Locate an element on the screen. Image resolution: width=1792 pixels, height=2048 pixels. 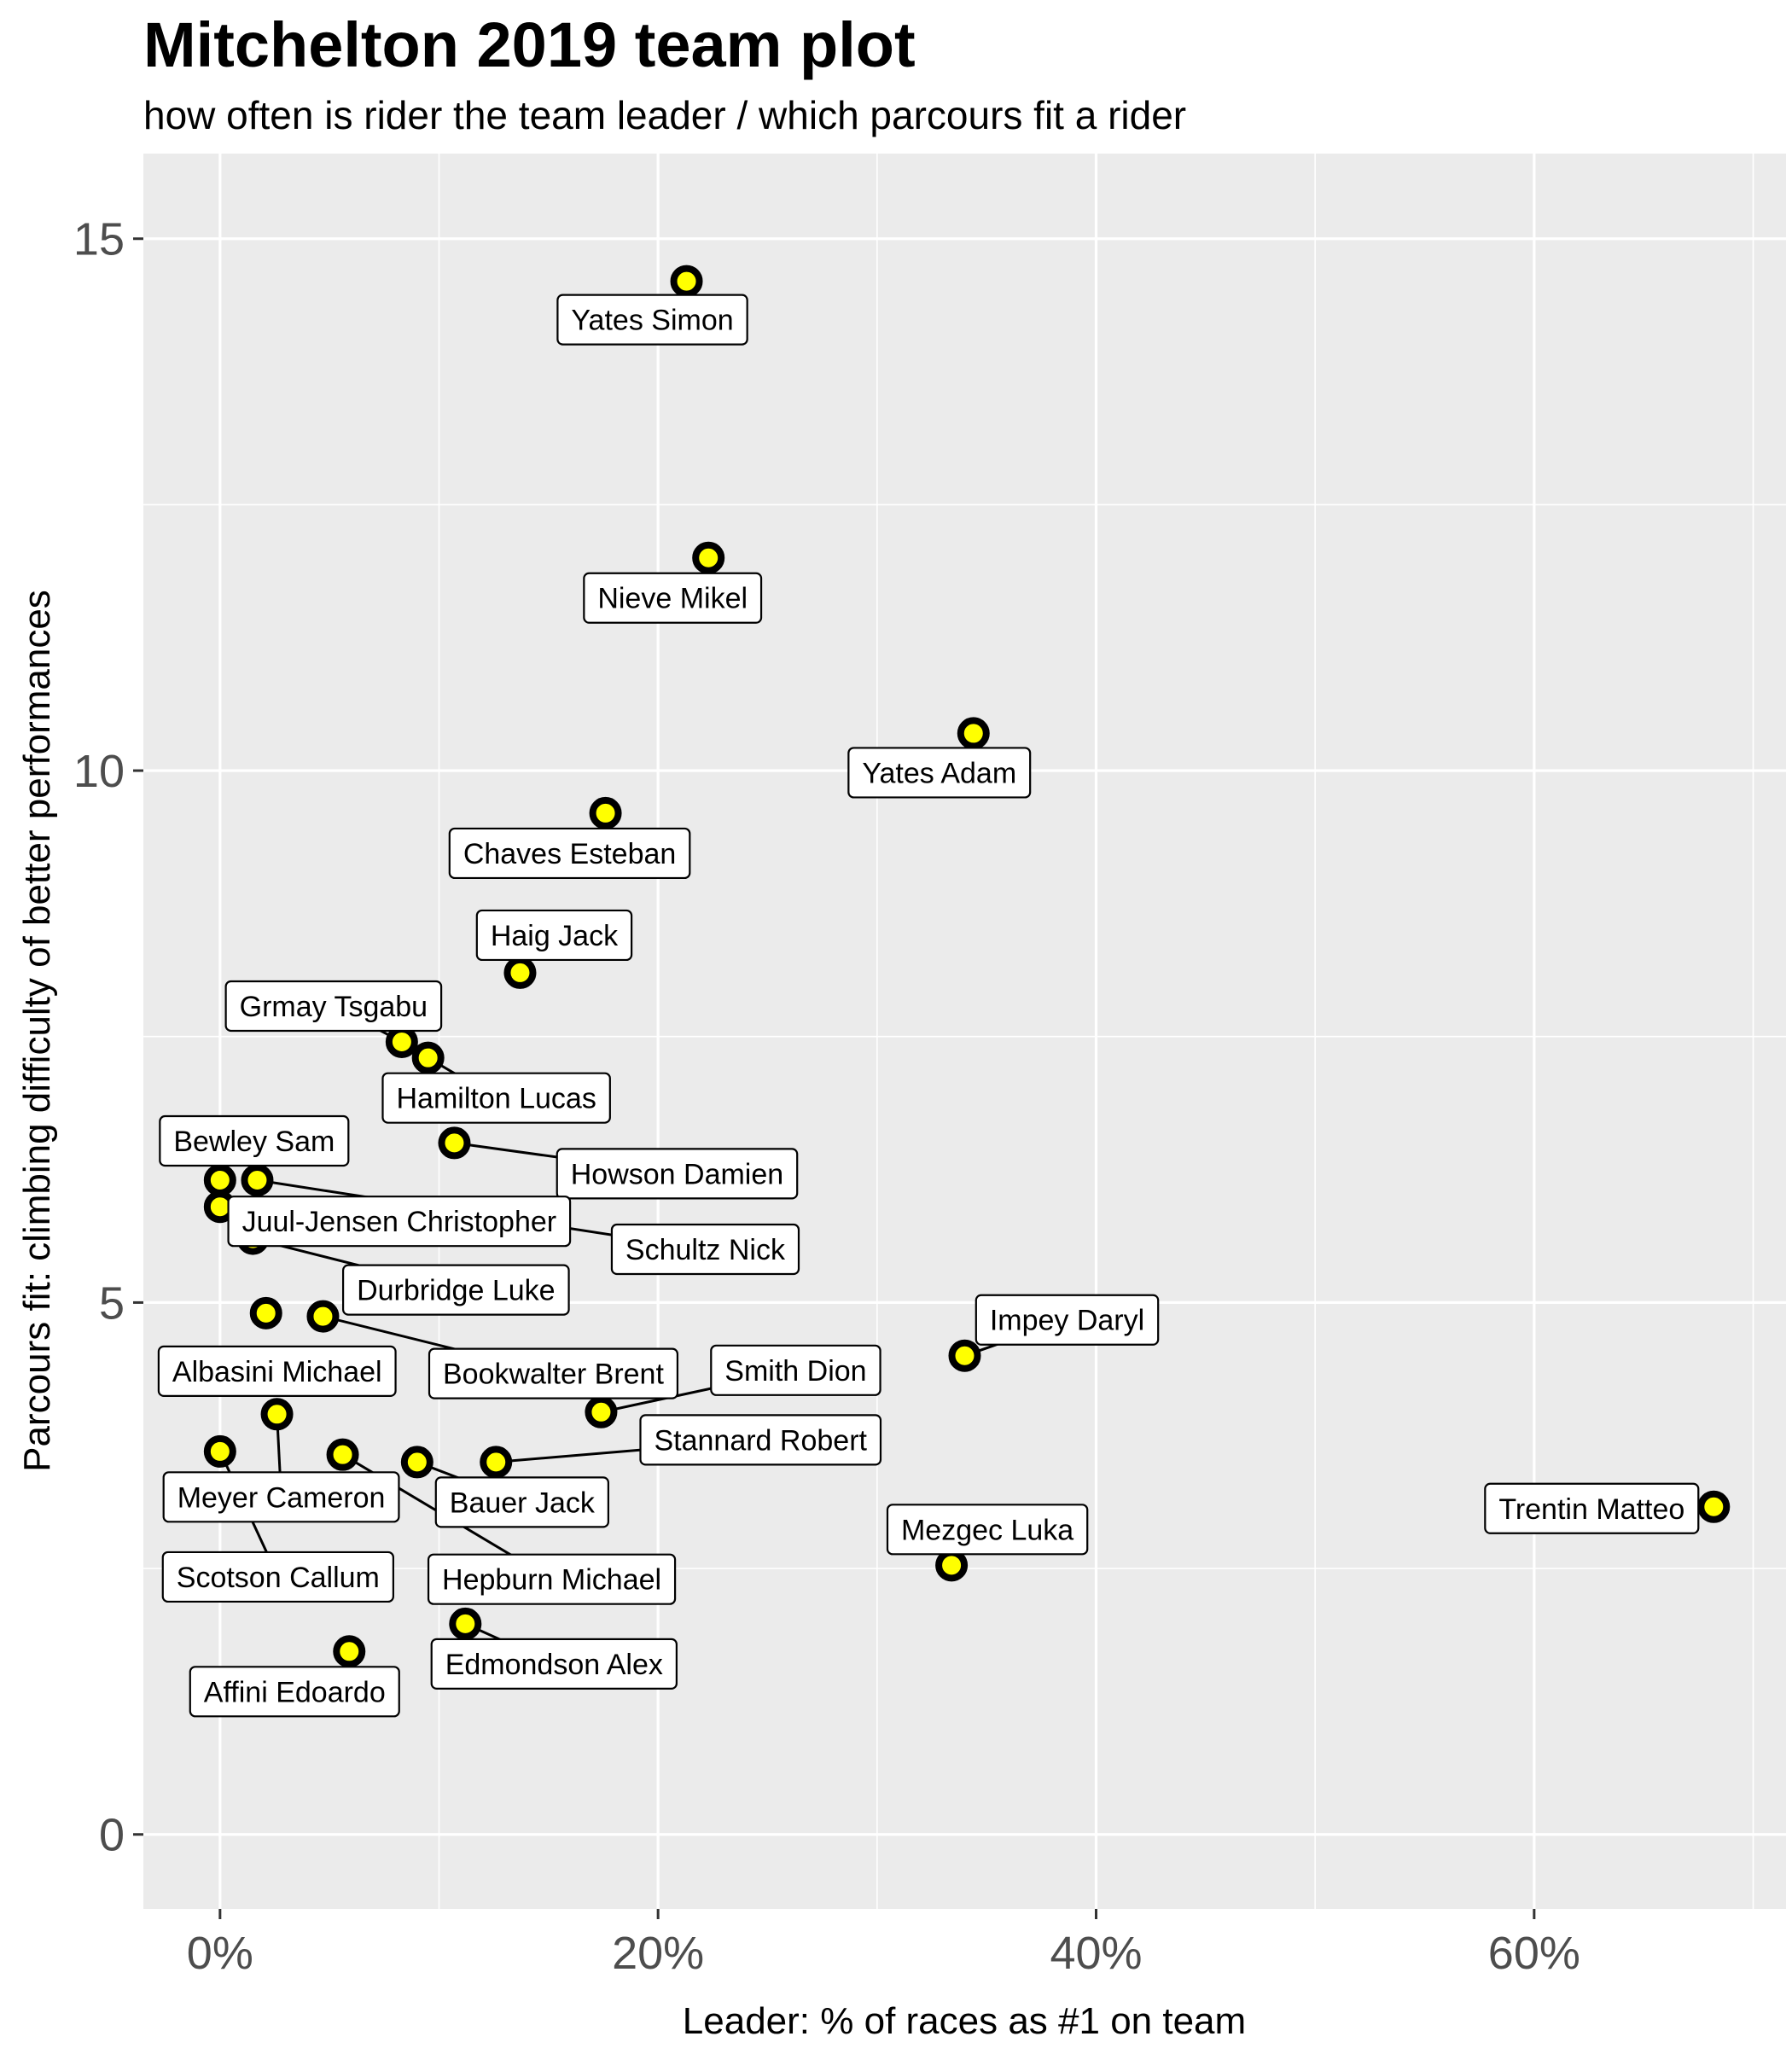
x-axis-label: Leader: % of races as #1 on team is located at coordinates (965, 2021).